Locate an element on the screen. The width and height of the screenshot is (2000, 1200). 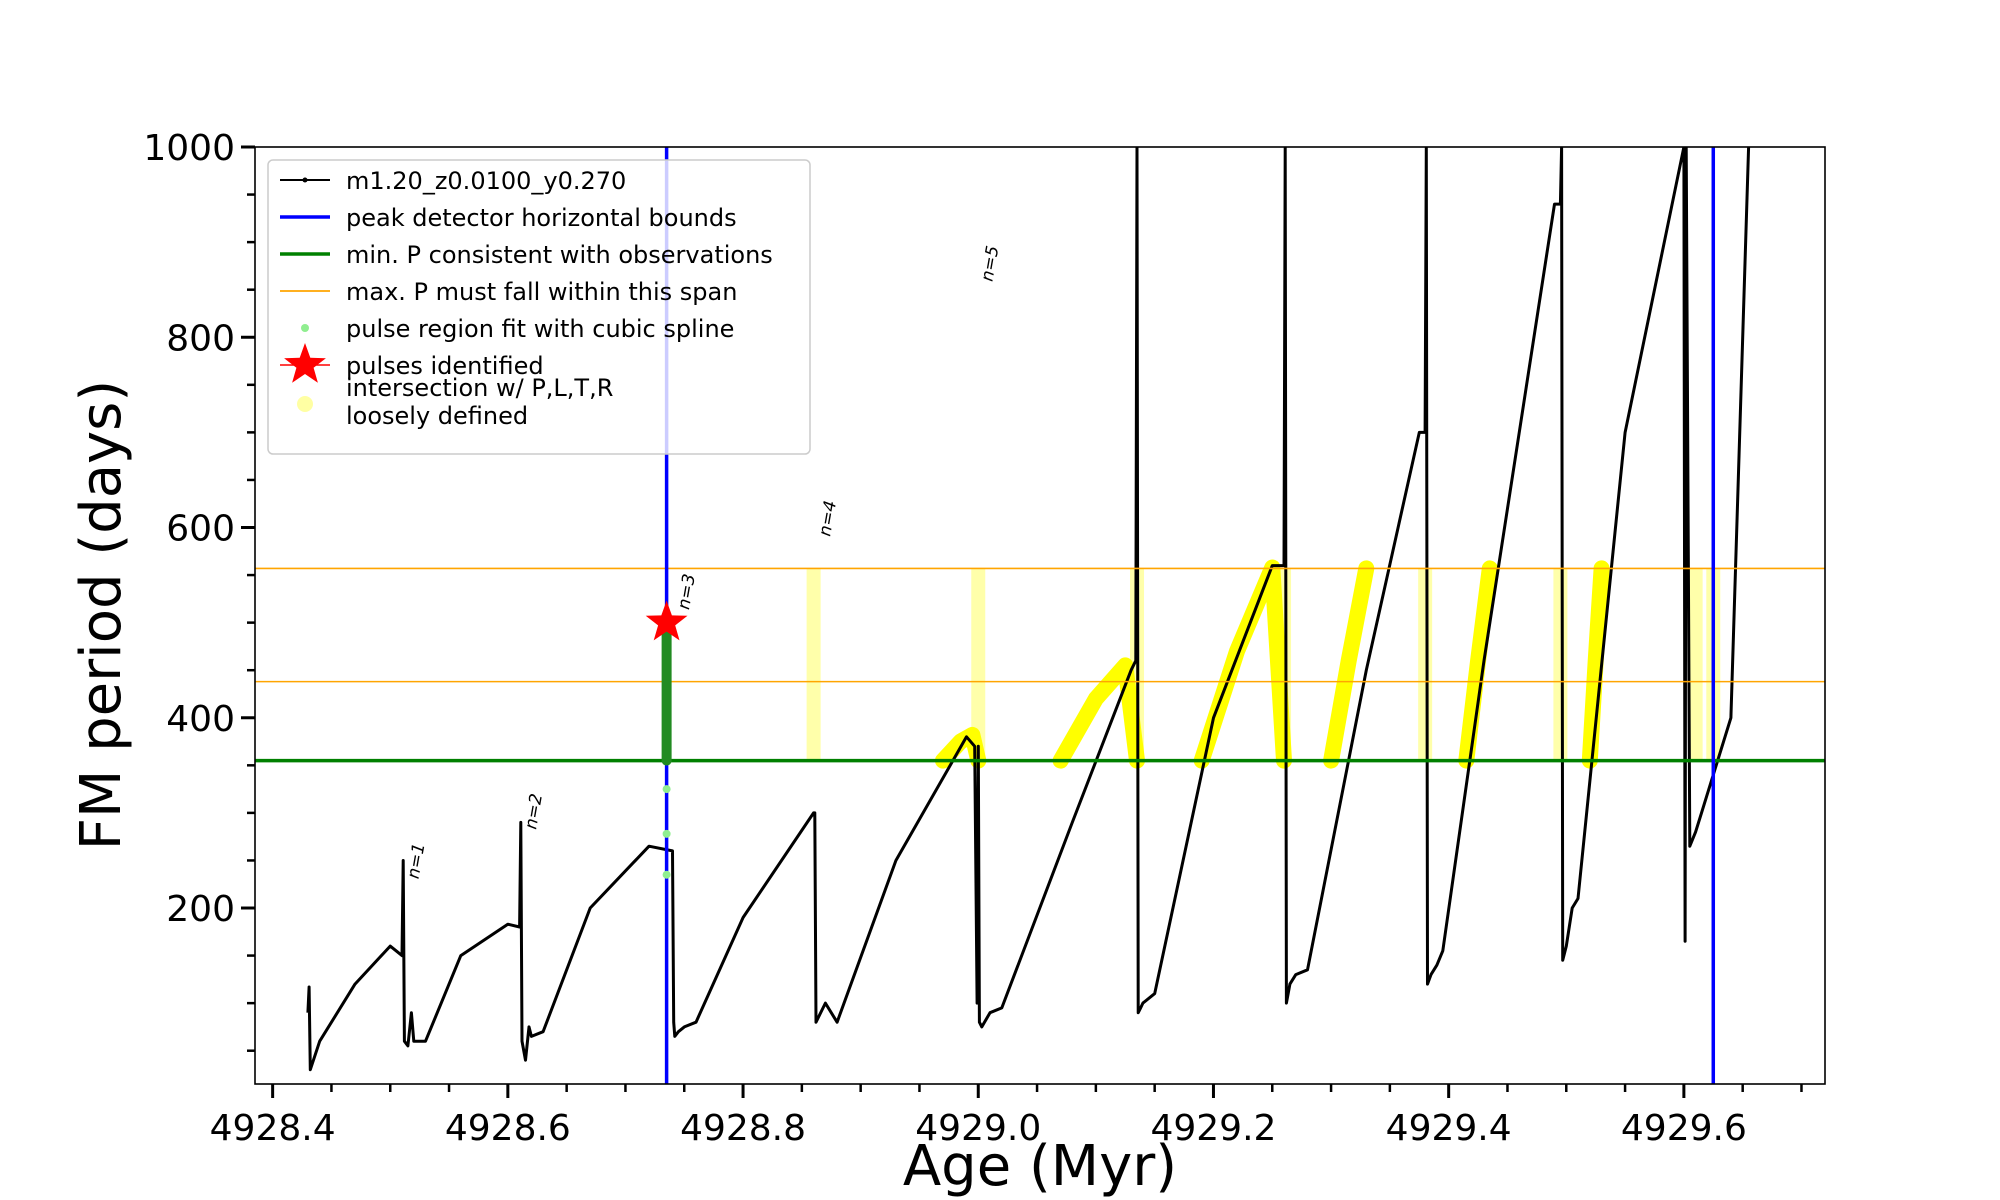
legend-swatch-star is located at coordinates (305, 363).